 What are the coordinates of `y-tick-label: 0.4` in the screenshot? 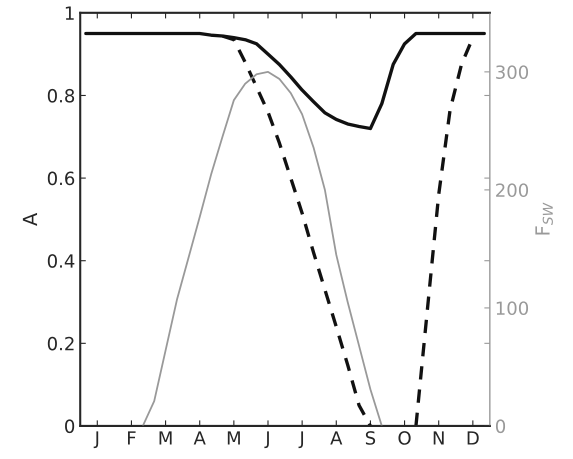 It's located at (61, 261).